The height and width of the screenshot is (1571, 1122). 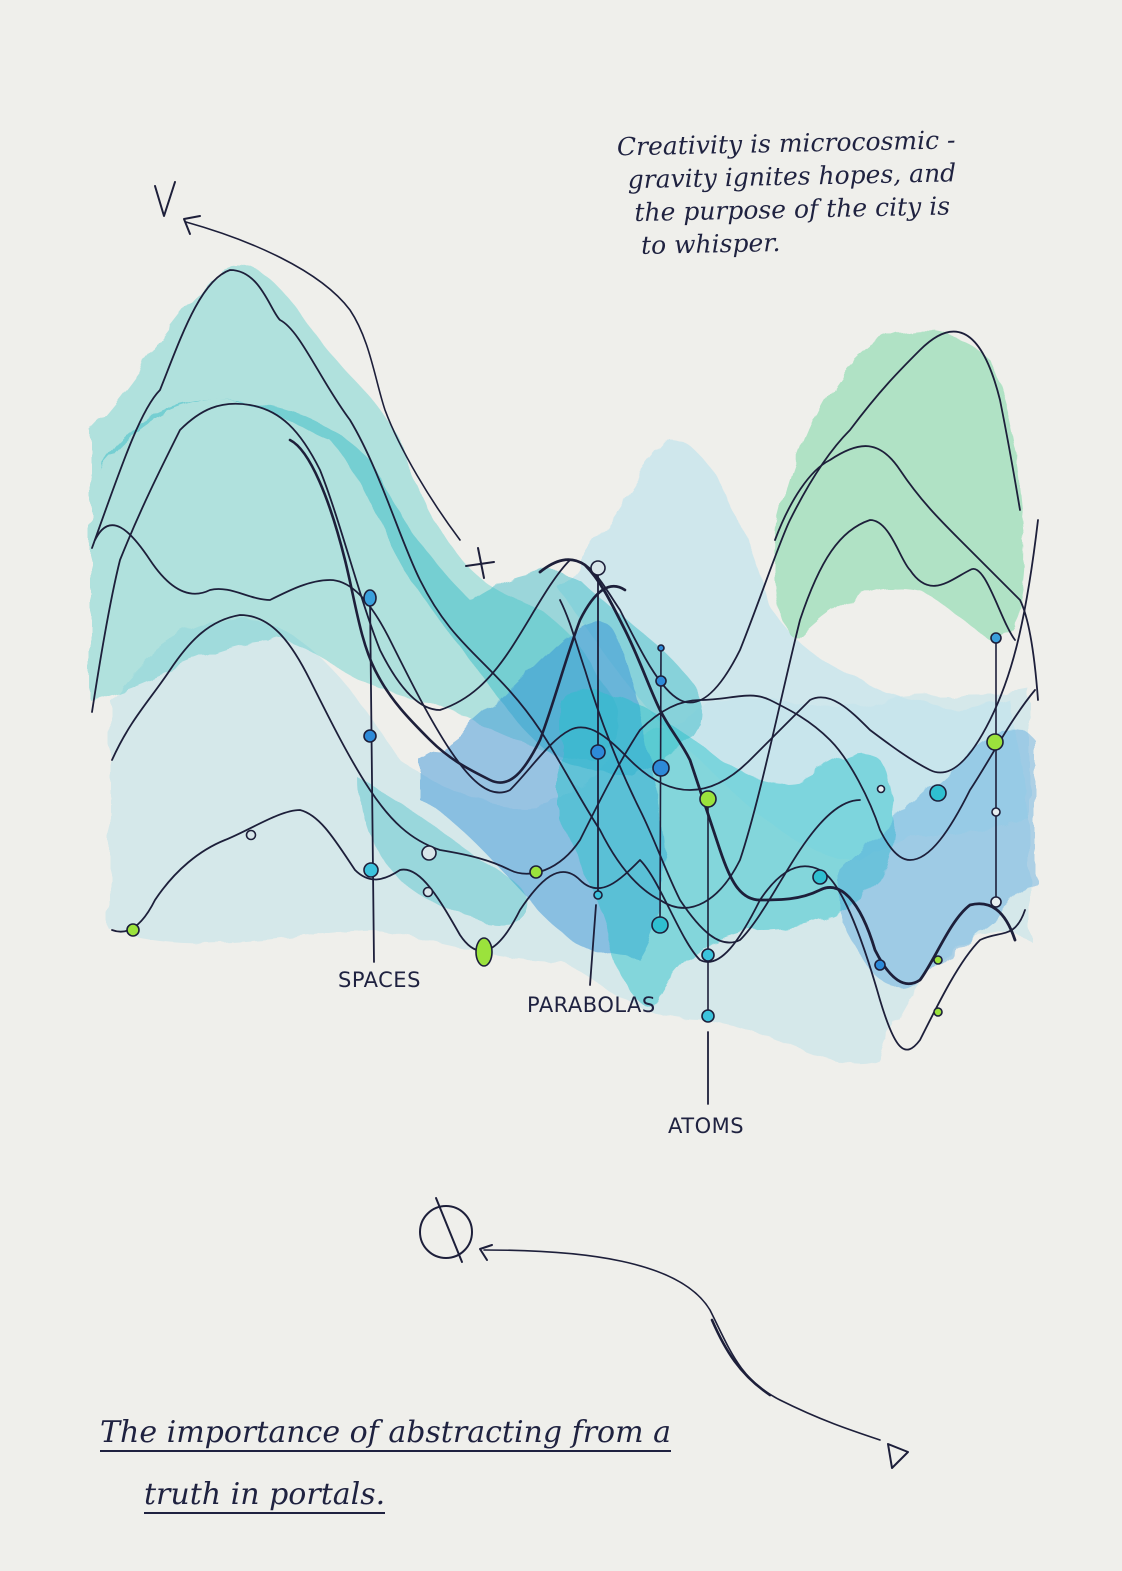 What do you see at coordinates (741, 1357) in the screenshot?
I see `arrow-curve-bottom-thick` at bounding box center [741, 1357].